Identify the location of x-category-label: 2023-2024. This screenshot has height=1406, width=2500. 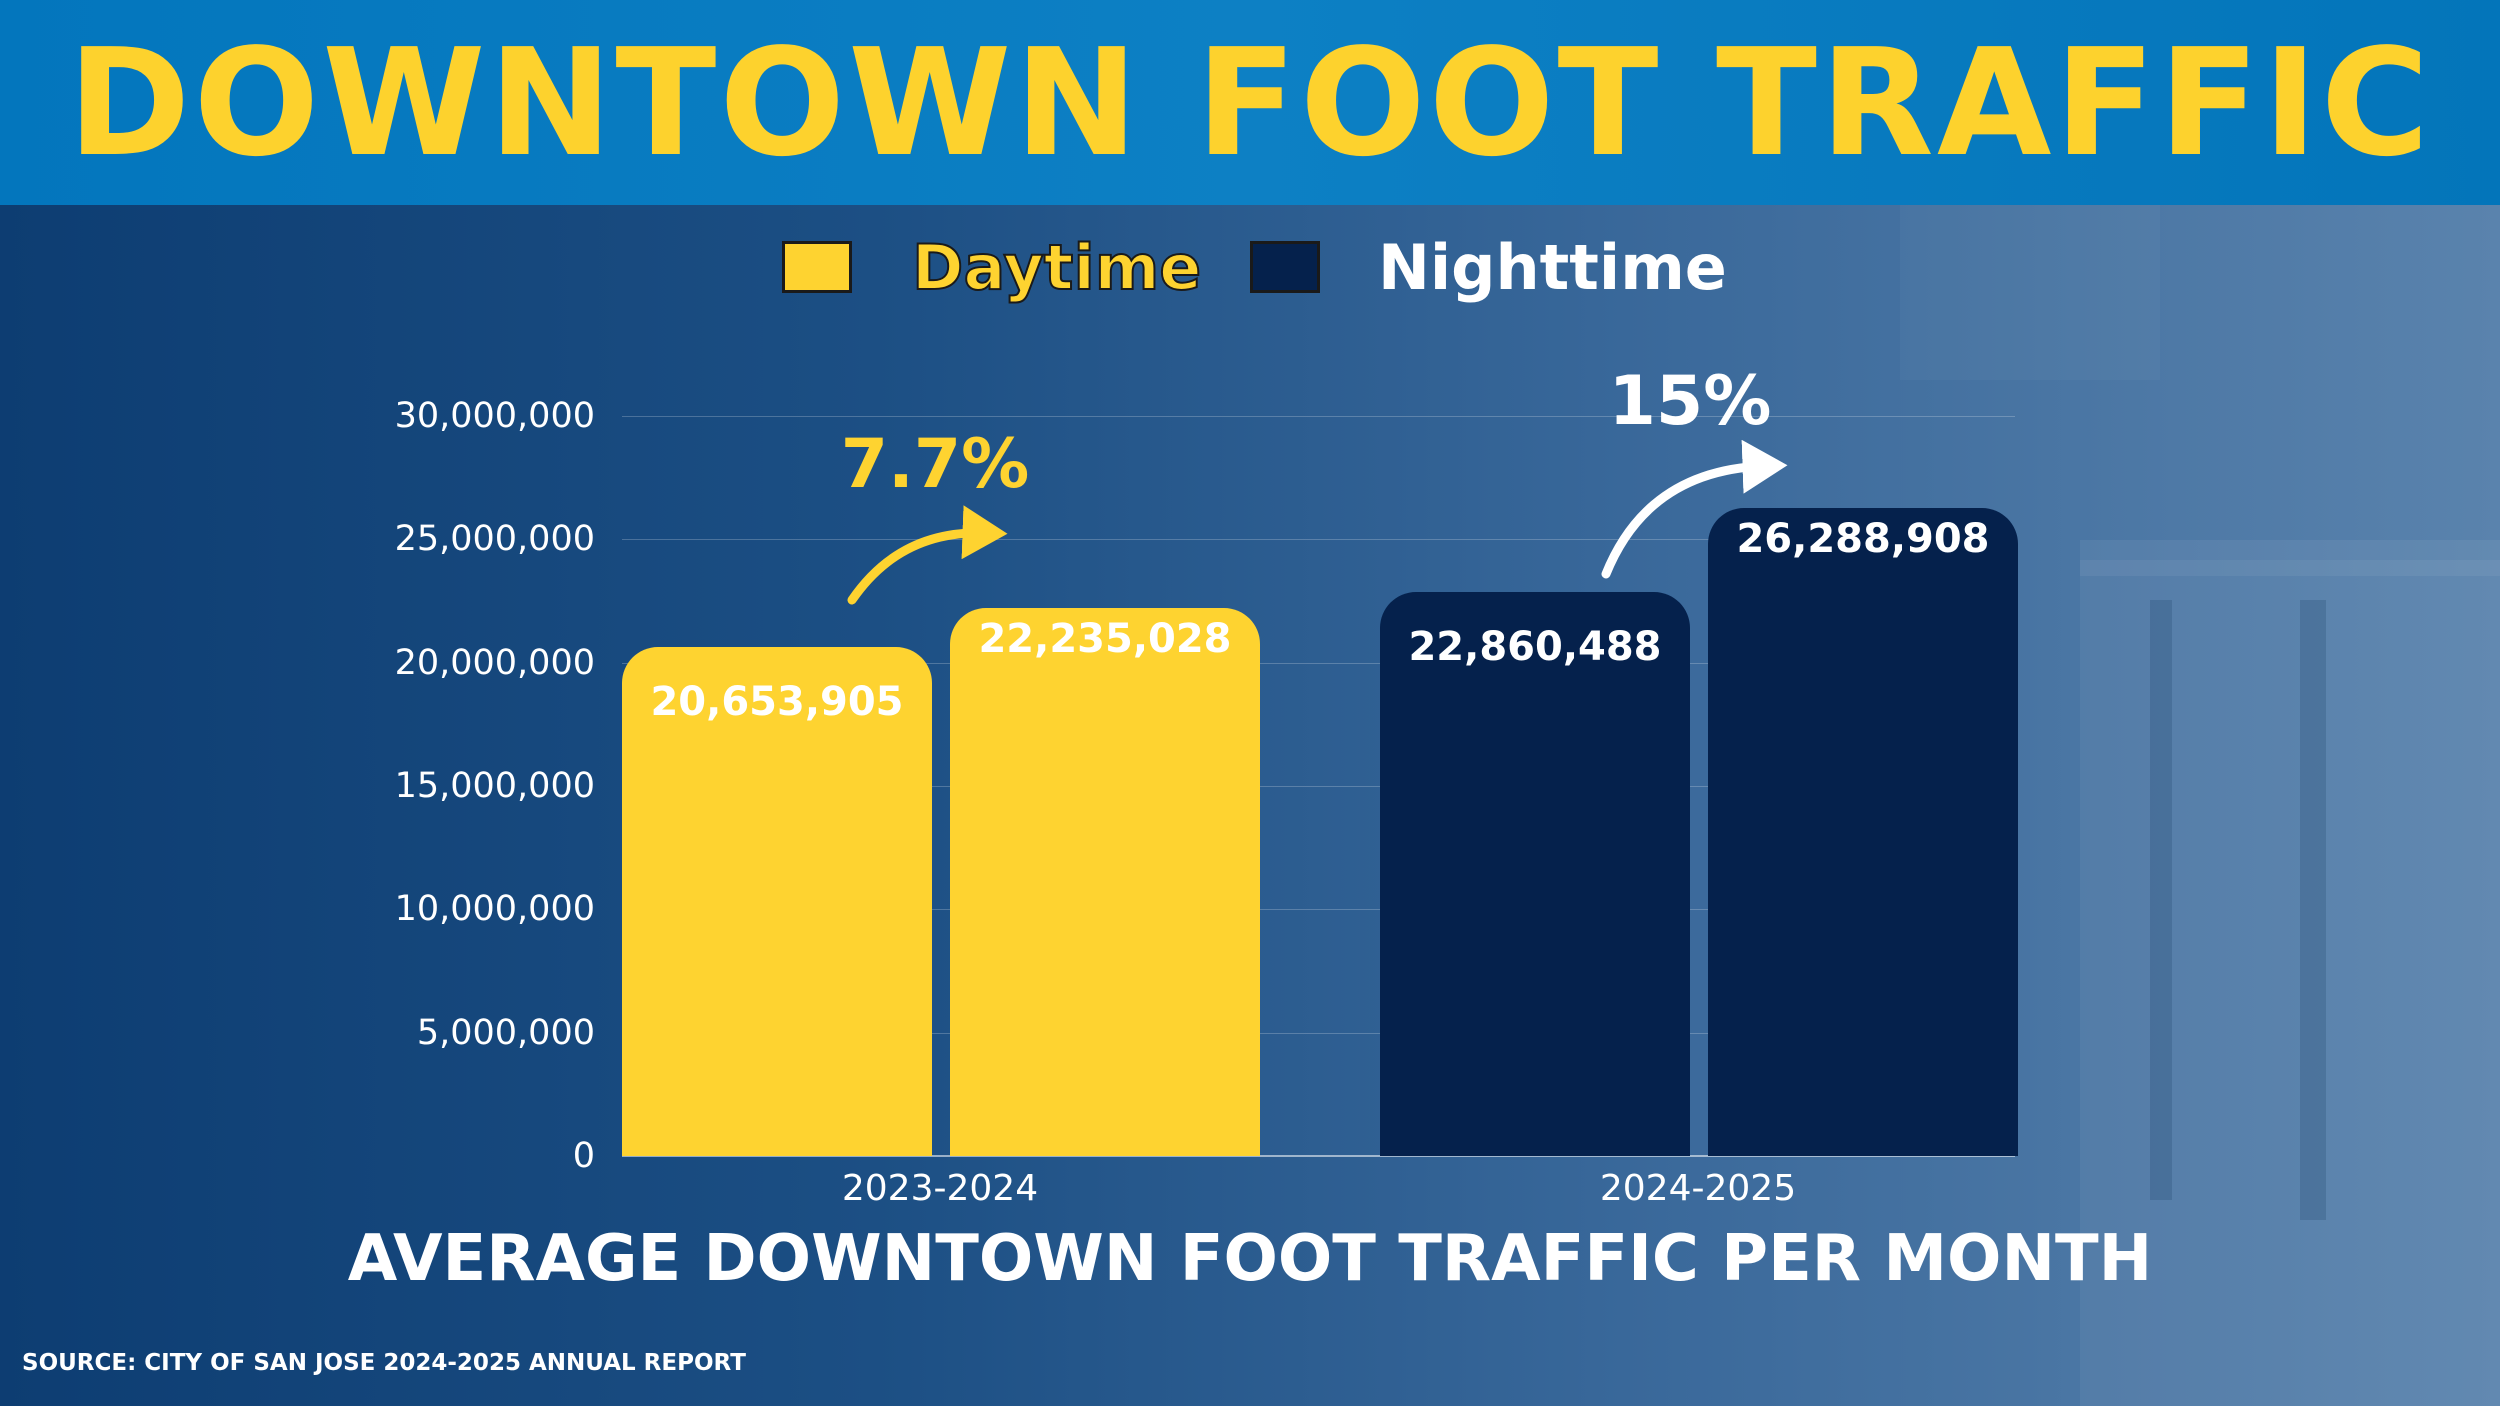
(940, 1188).